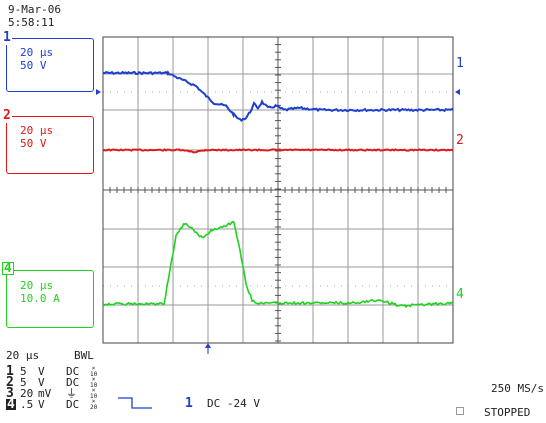  What do you see at coordinates (23, 355) in the screenshot?
I see `timebase-readout: 20 µs` at bounding box center [23, 355].